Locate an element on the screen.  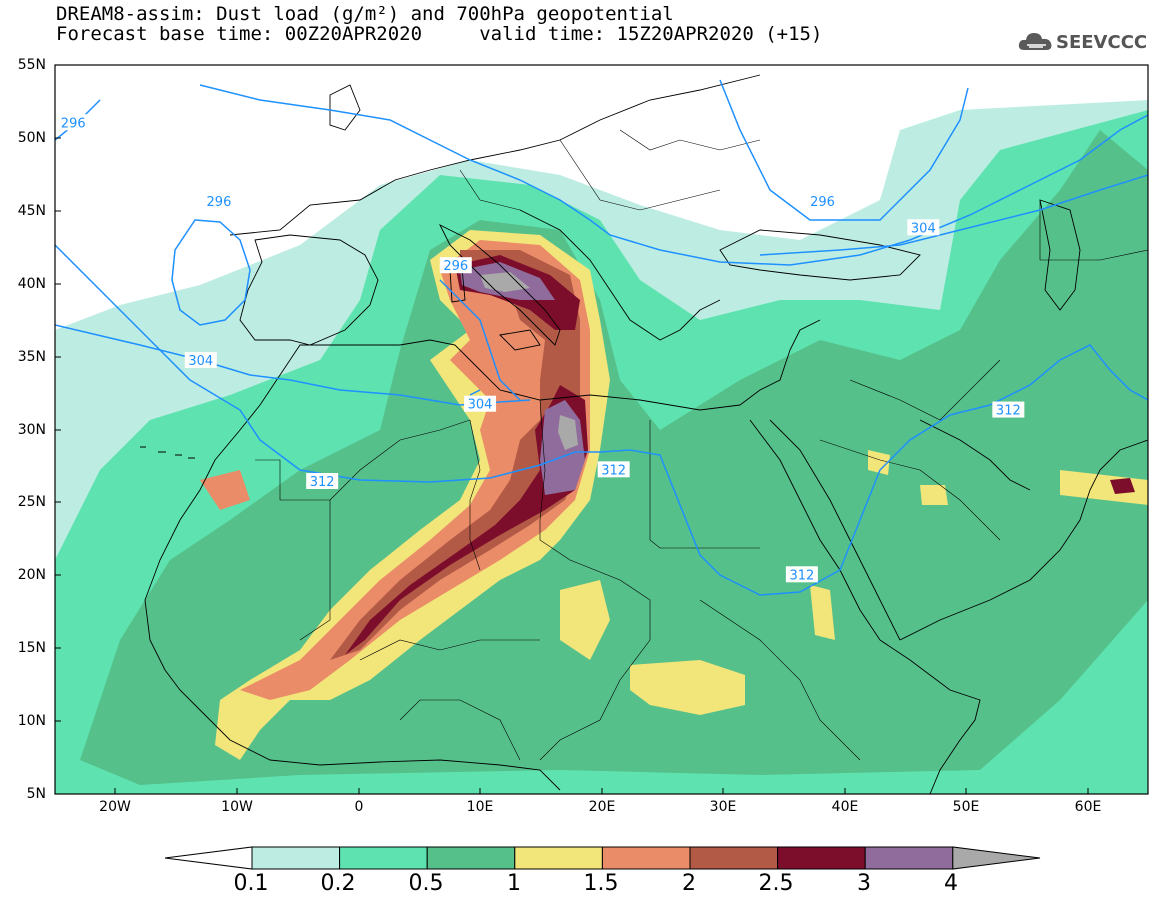
lat-label: 40N is located at coordinates (31, 284).